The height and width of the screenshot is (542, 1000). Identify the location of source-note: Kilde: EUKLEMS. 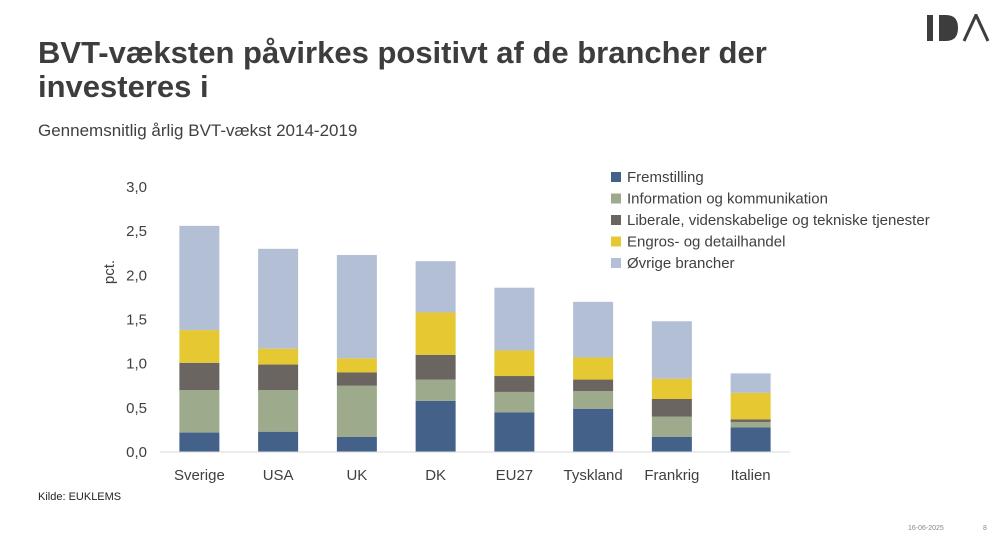
(80, 497).